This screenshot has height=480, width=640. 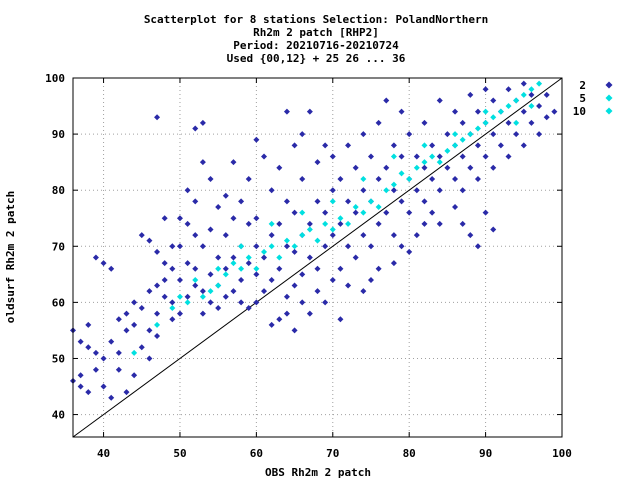 I want to click on title-line-3: Period: 20210716-20210724, so click(x=316, y=45).